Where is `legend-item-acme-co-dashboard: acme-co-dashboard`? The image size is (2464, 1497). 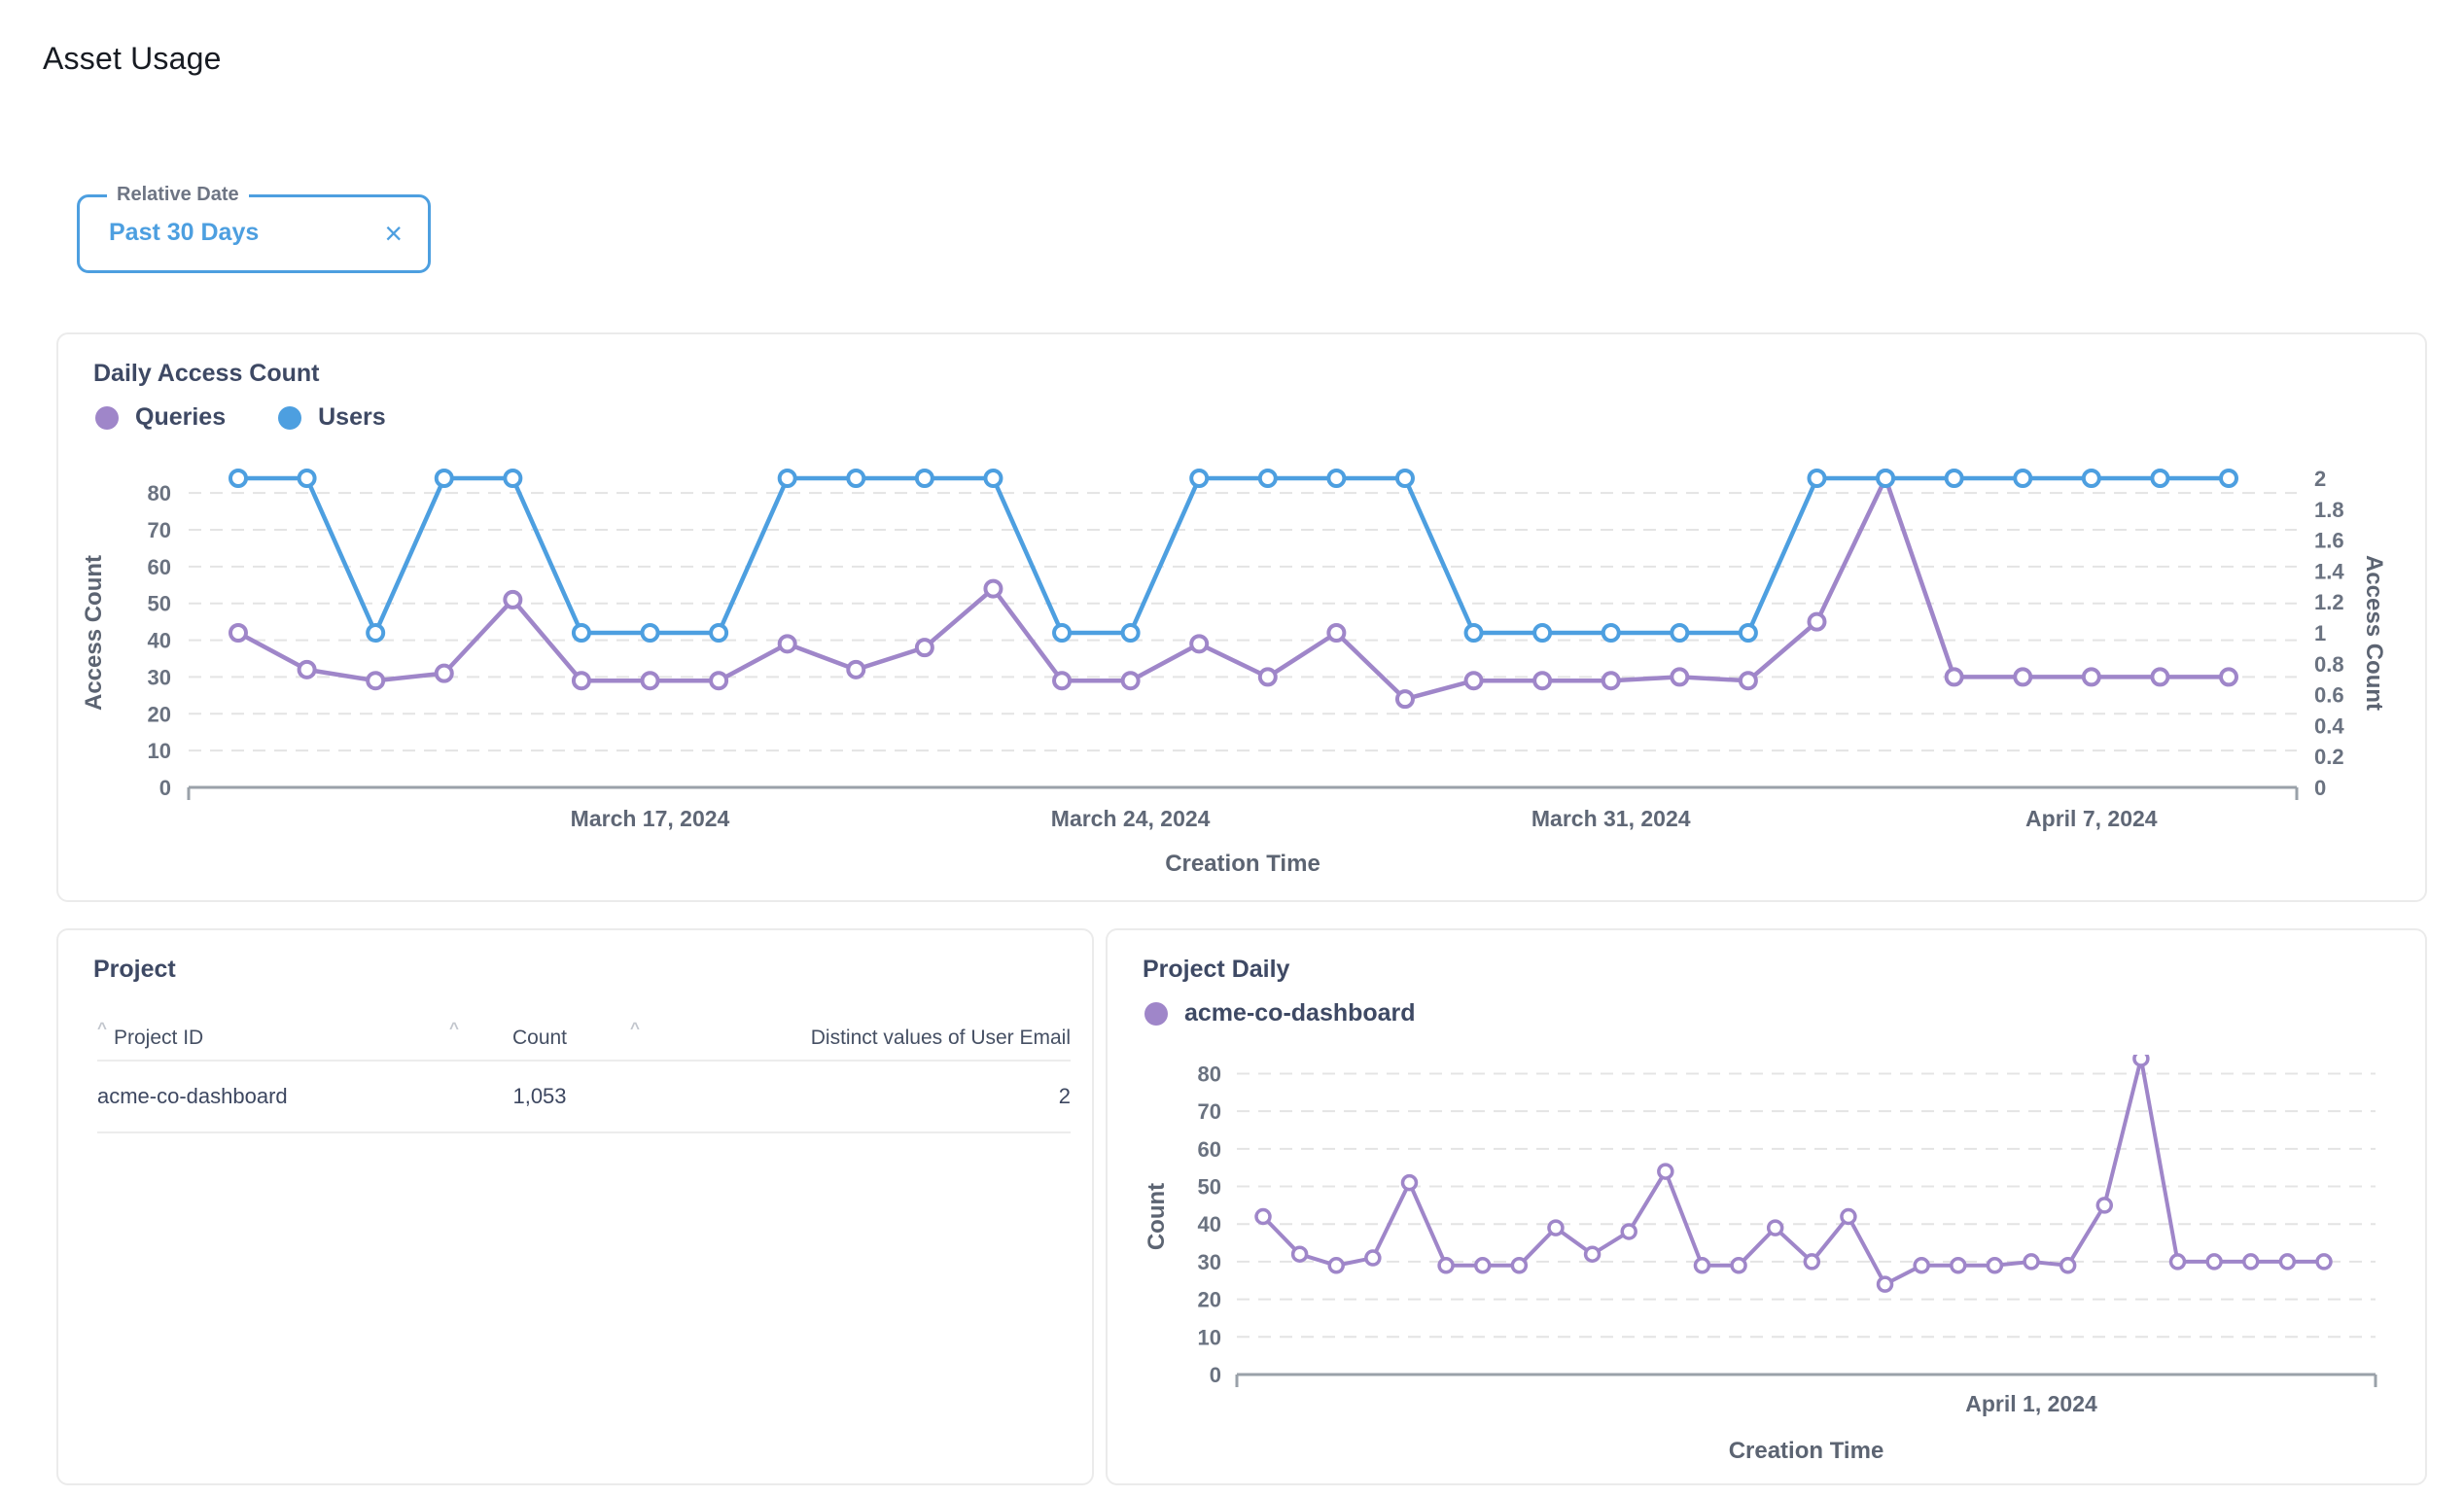 legend-item-acme-co-dashboard: acme-co-dashboard is located at coordinates (1280, 1013).